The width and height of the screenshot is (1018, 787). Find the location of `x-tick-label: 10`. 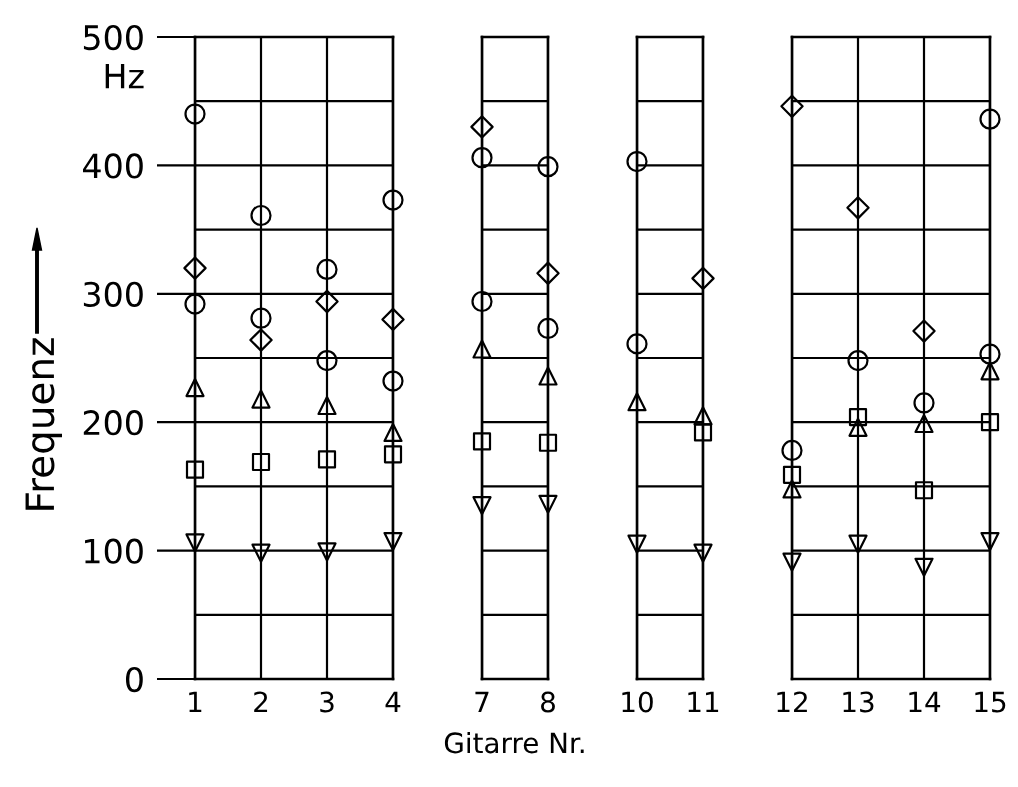

x-tick-label: 10 is located at coordinates (637, 702).